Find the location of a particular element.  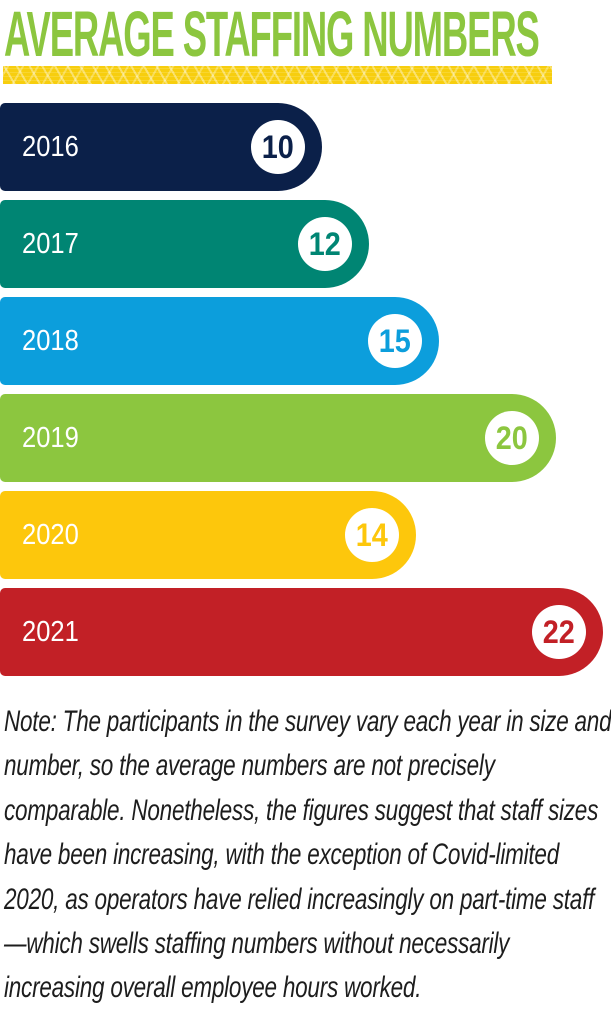

value-badge: 22 is located at coordinates (559, 632).